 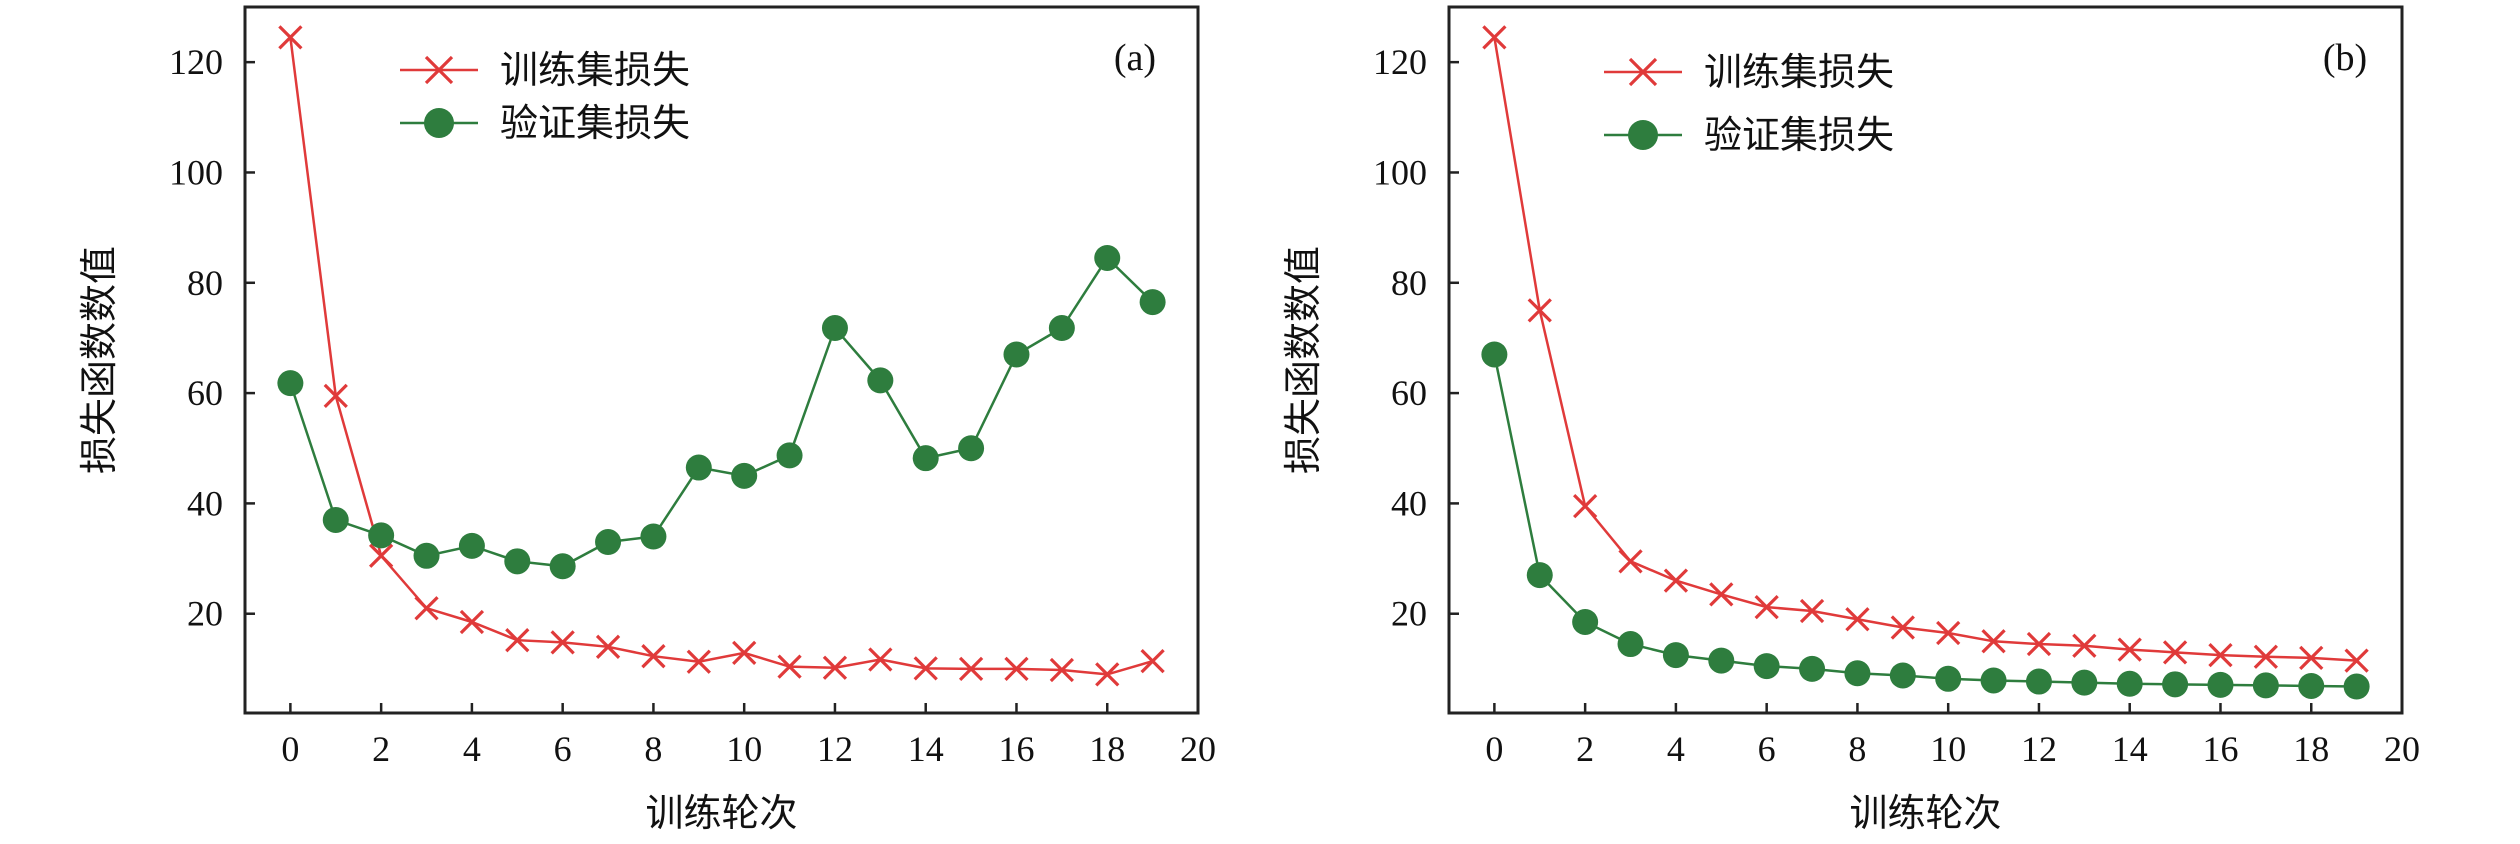 I want to click on x-axis-label: 训练轮次, so click(x=721, y=813).